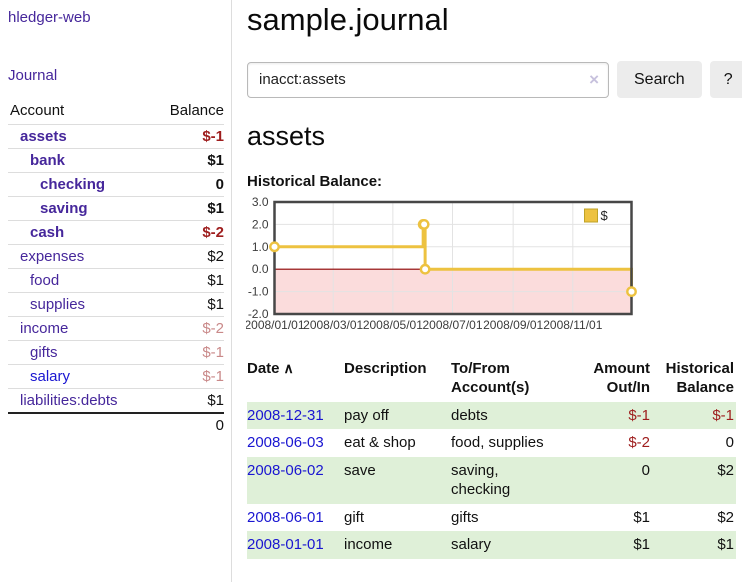 The image size is (742, 582). What do you see at coordinates (639, 442) in the screenshot?
I see `transaction-amount: $-2` at bounding box center [639, 442].